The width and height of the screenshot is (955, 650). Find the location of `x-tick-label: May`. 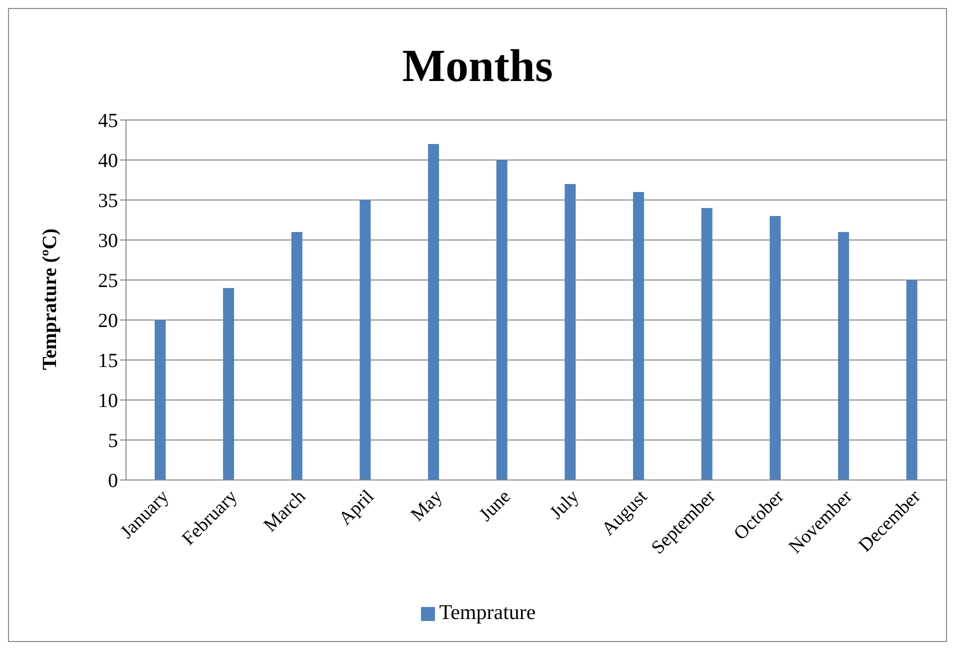

x-tick-label: May is located at coordinates (427, 506).